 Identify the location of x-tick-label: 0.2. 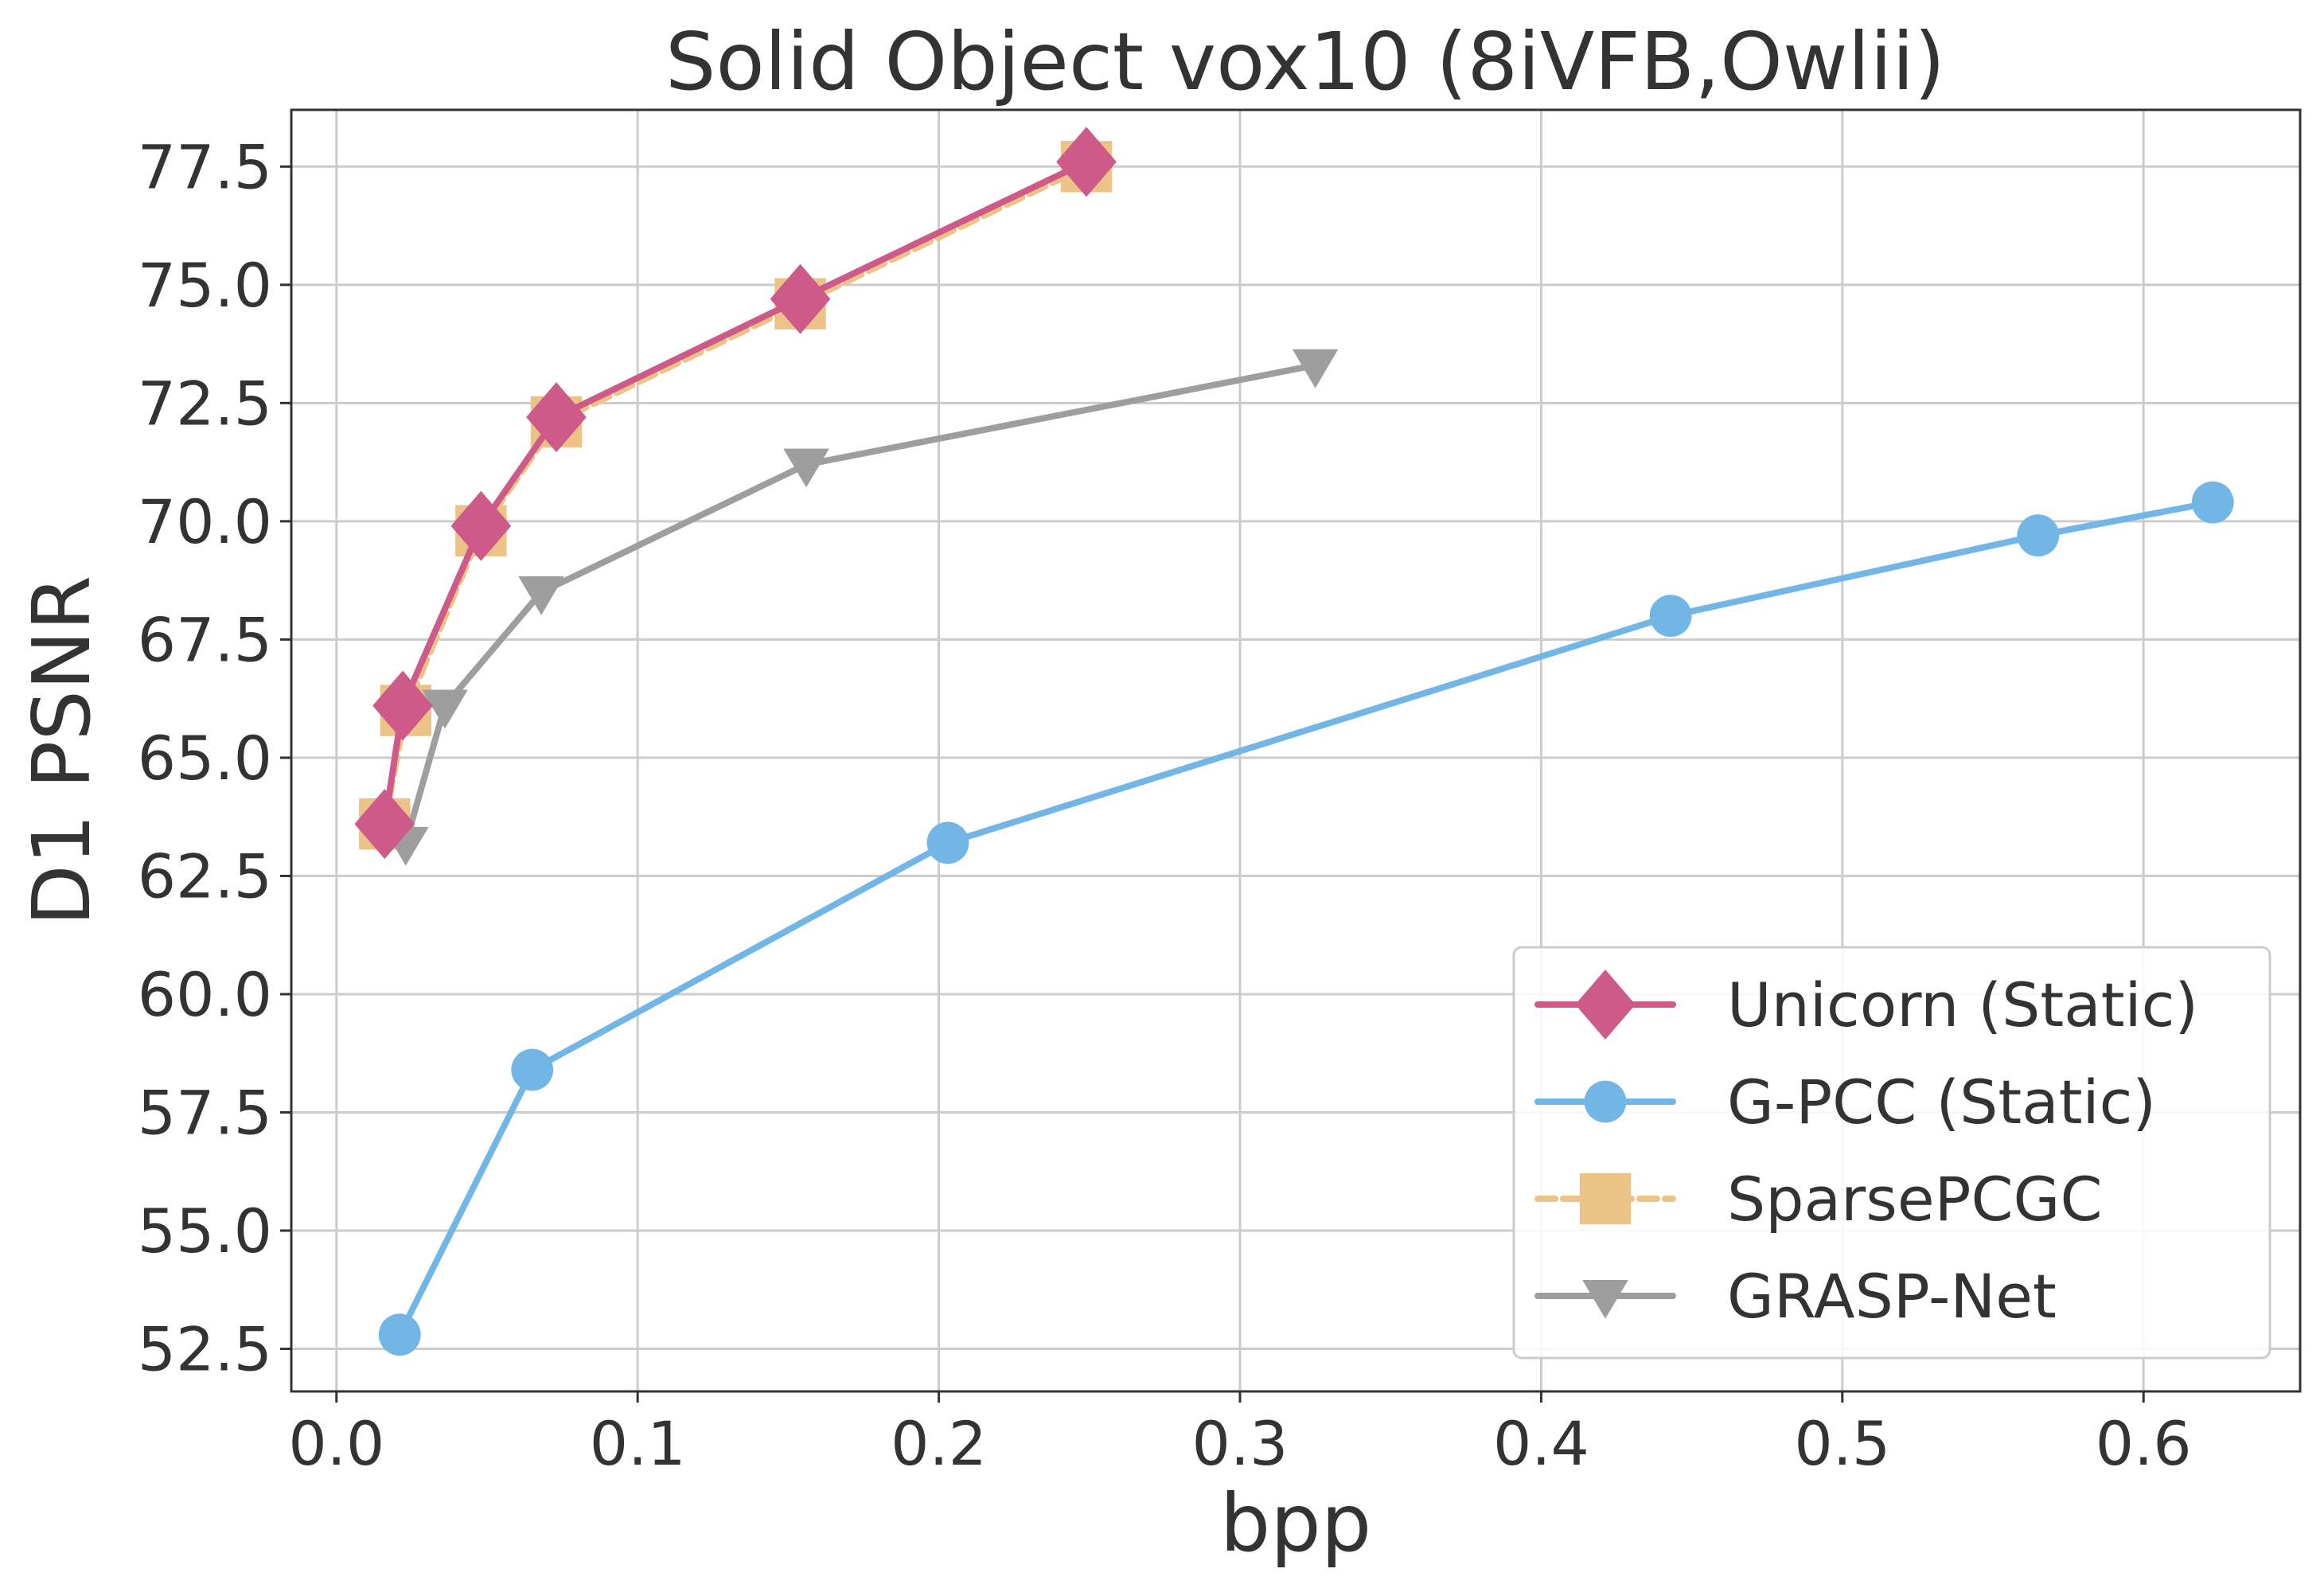
(939, 1444).